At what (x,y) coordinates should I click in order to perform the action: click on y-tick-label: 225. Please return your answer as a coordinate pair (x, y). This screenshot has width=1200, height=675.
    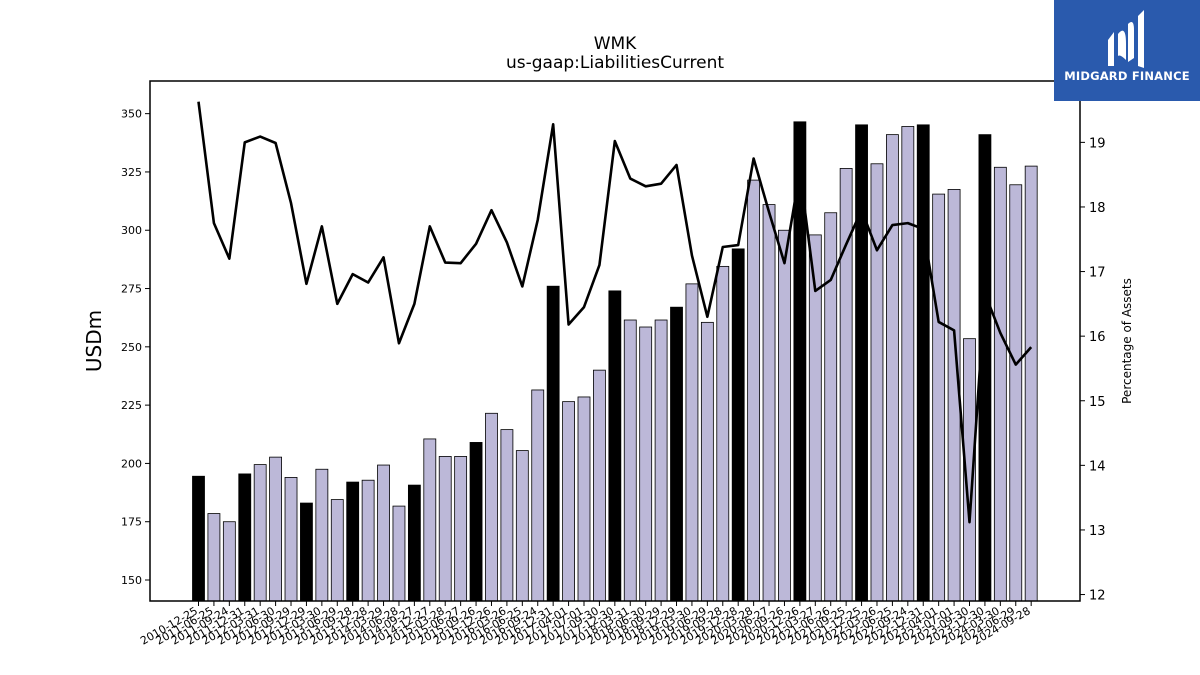
    Looking at the image, I should click on (131, 405).